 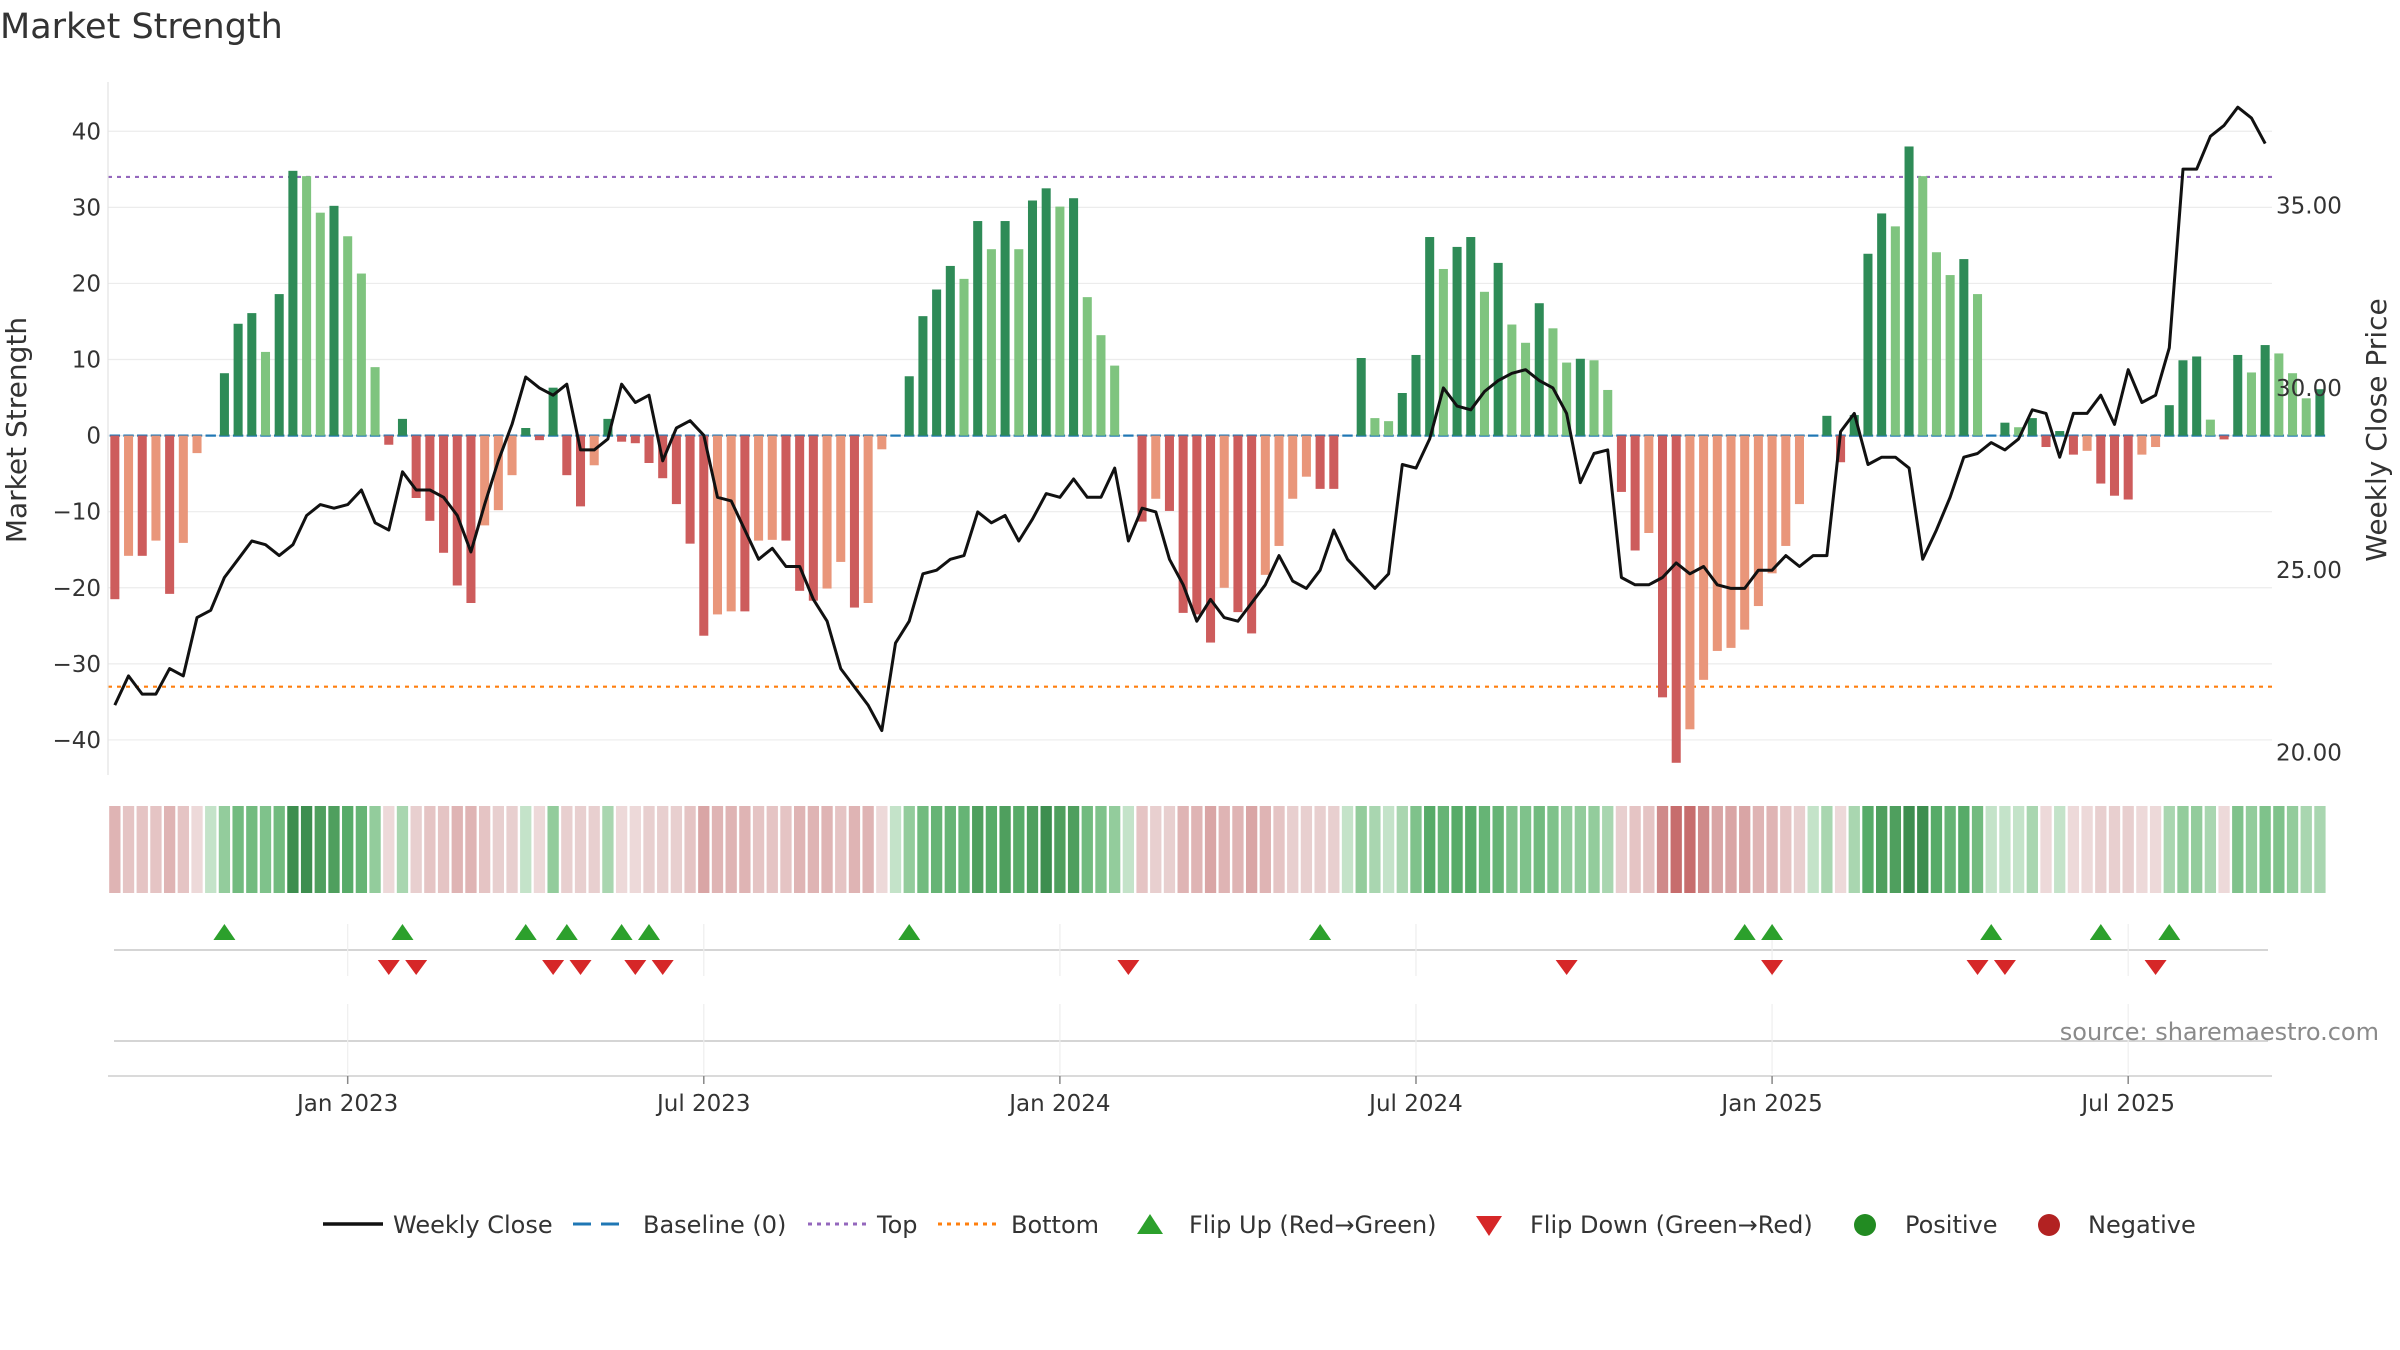 I want to click on empty-panel, so click(x=1191, y=1039).